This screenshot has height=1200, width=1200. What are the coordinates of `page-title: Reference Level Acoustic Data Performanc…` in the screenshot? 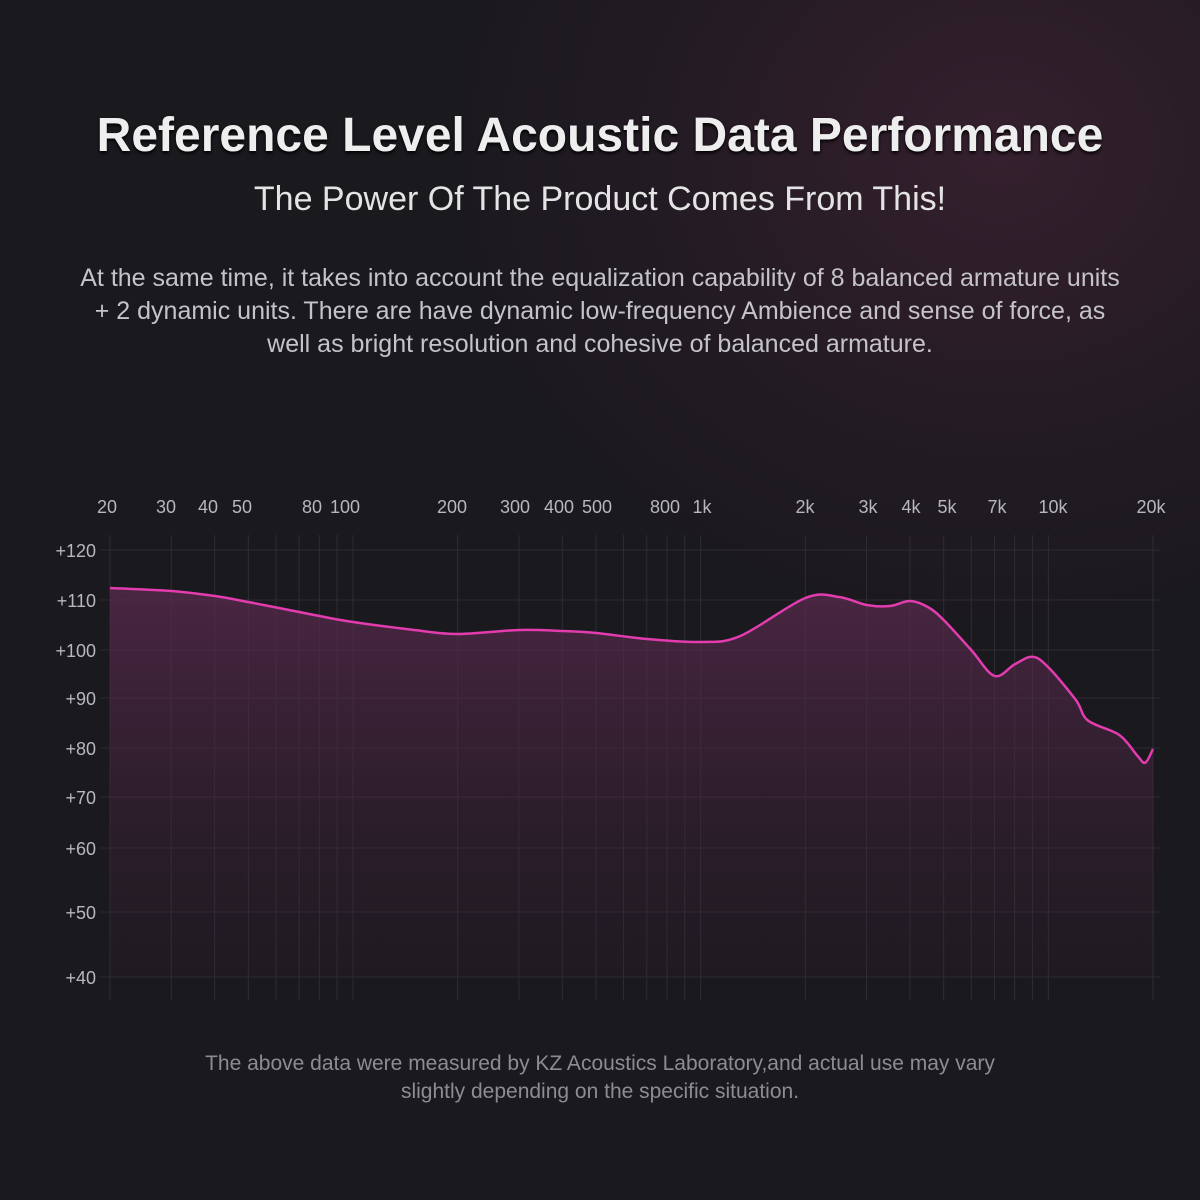 It's located at (600, 135).